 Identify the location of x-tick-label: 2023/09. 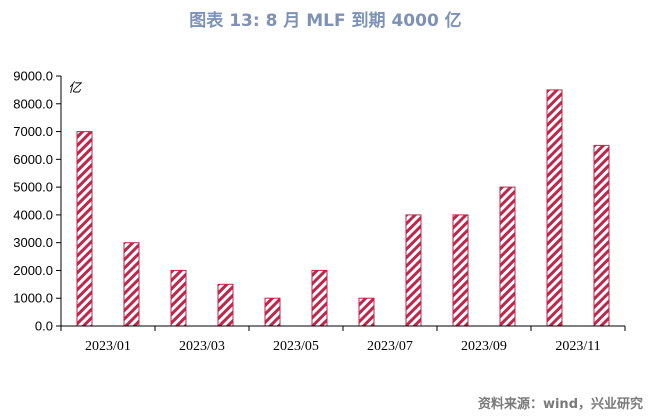
(484, 346).